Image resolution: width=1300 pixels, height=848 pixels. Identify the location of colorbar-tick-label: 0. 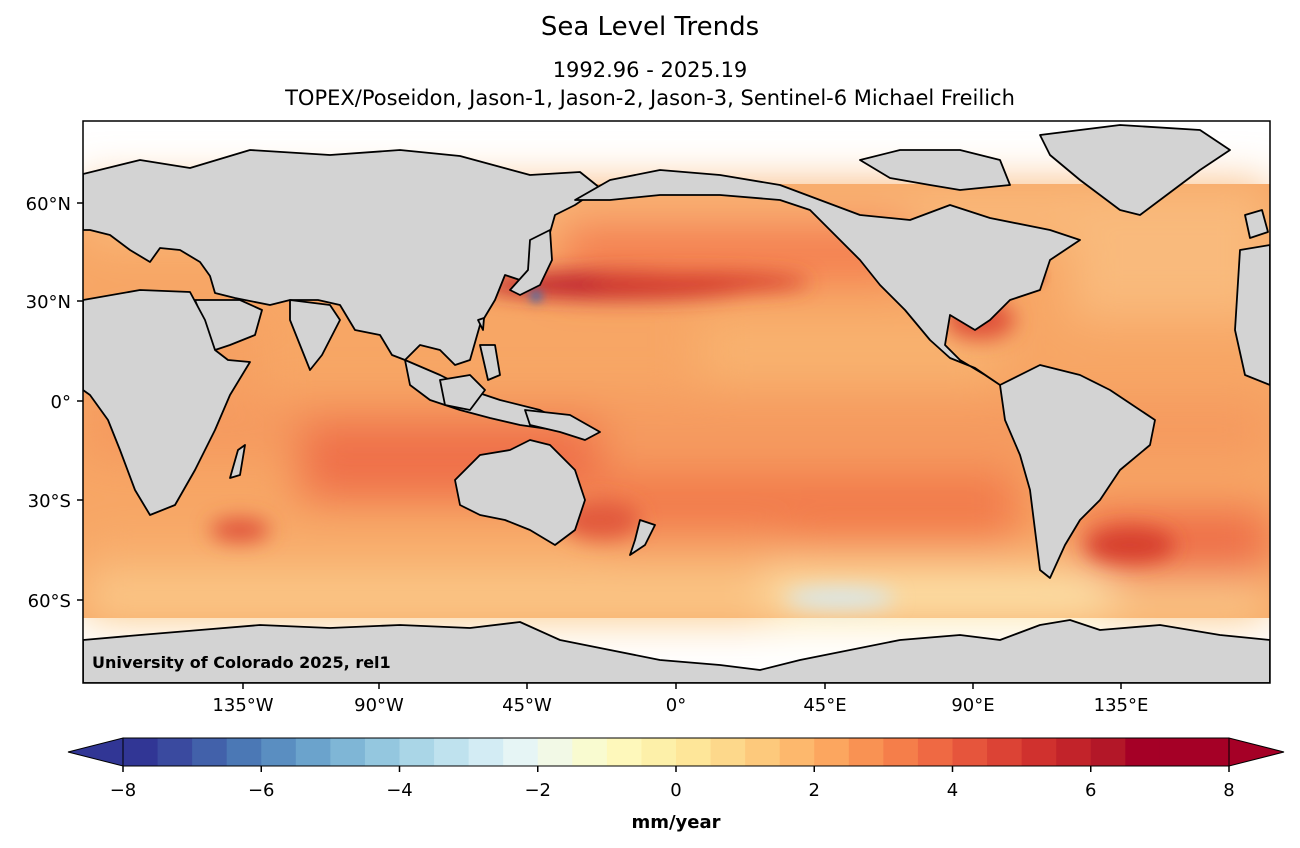
(675, 790).